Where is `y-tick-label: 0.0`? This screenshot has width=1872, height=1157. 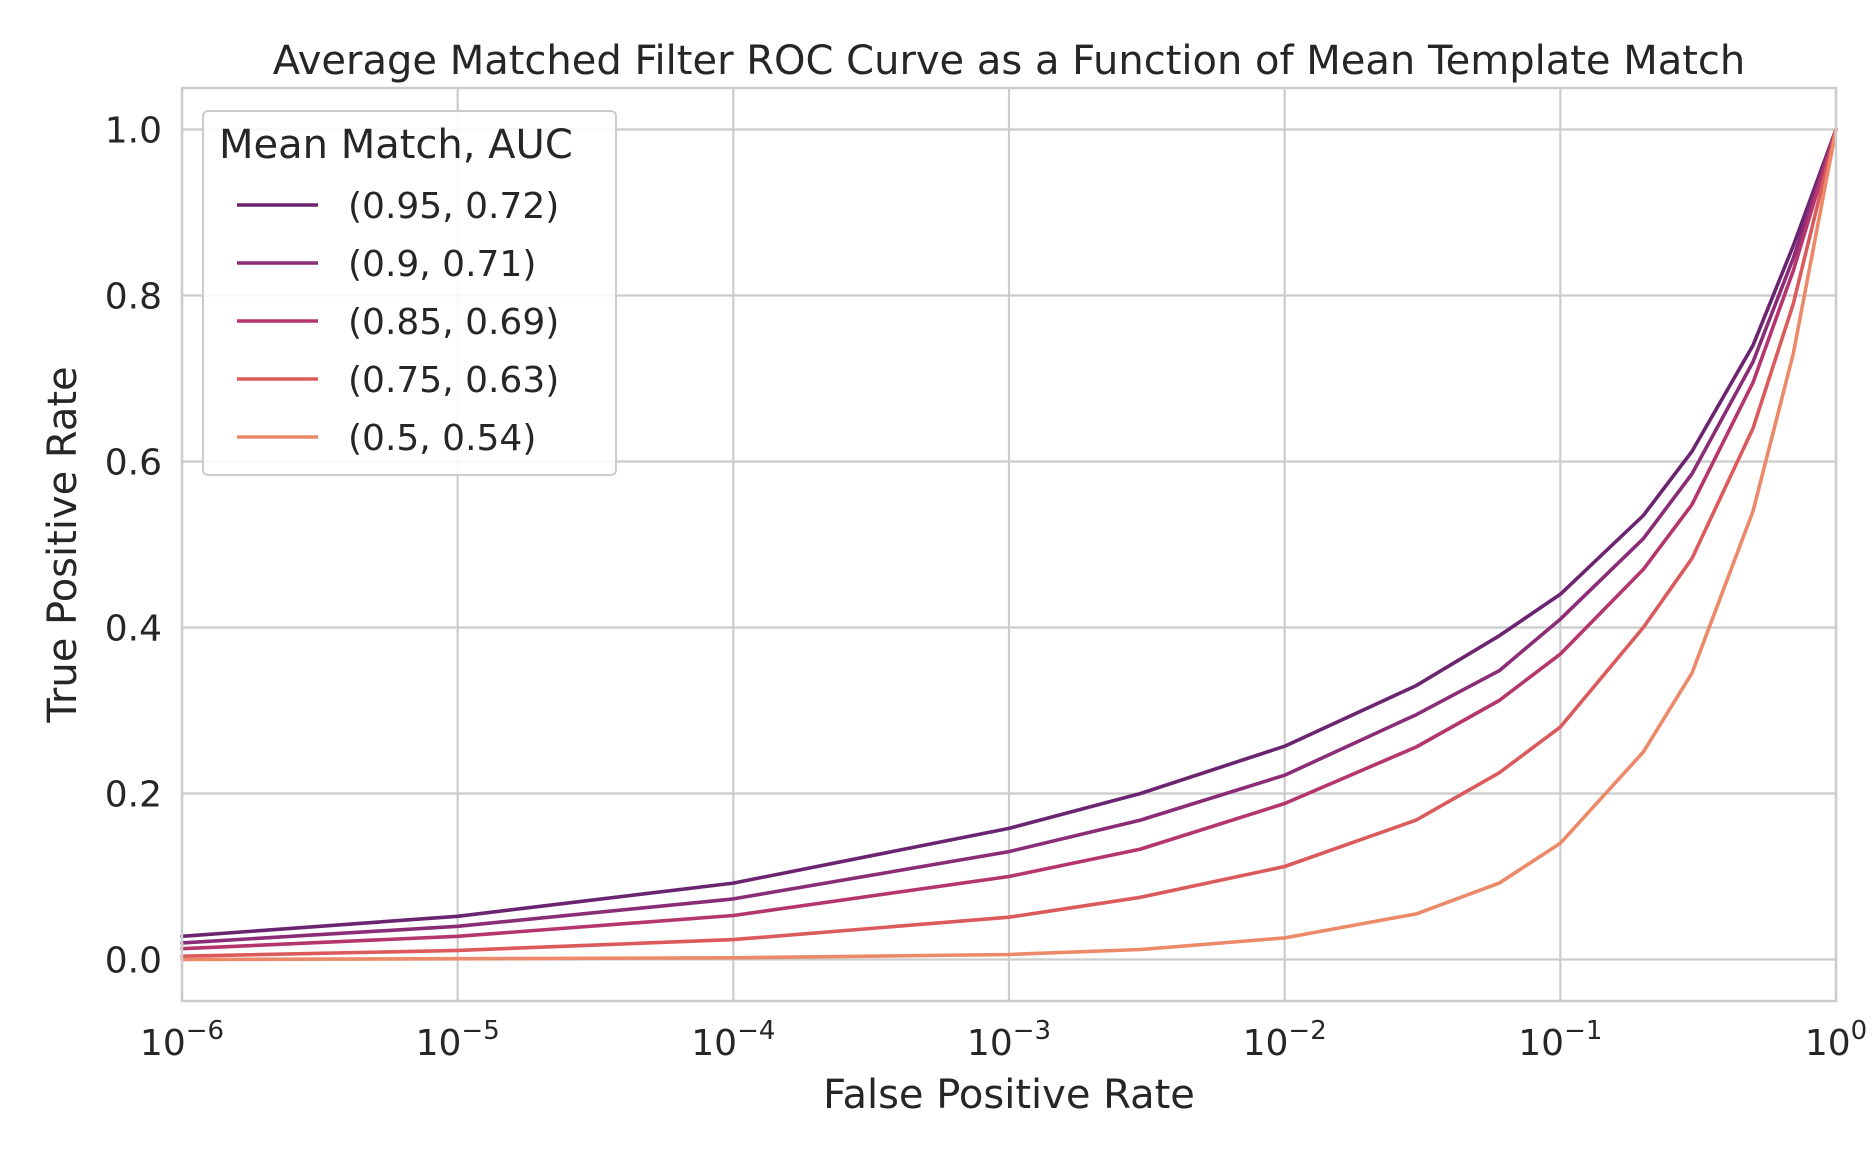
y-tick-label: 0.0 is located at coordinates (133, 961).